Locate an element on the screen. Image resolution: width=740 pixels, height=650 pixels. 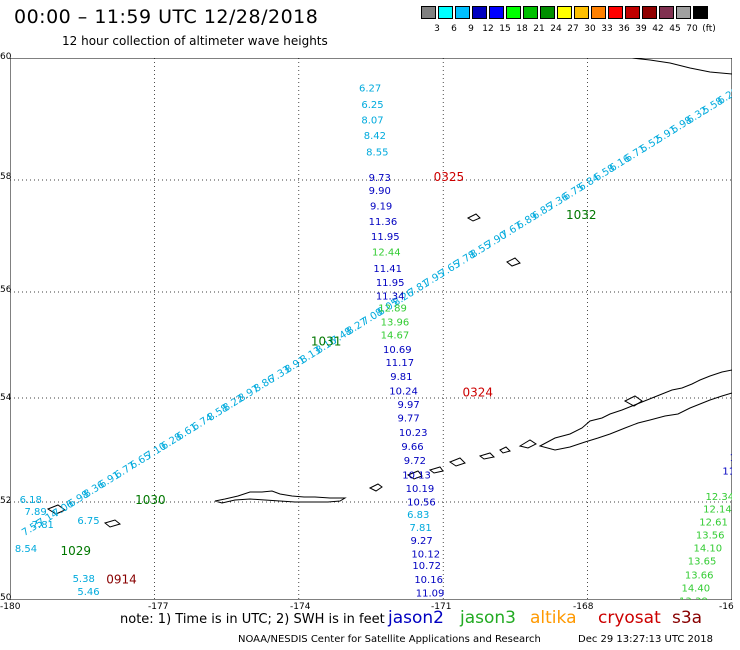
wave-height-value: 11.34 is located at coordinates (390, 296).